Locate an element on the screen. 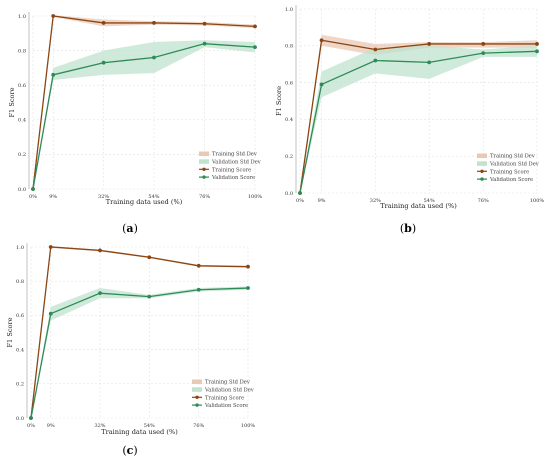 The image size is (550, 459). panel-caption: (b) is located at coordinates (408, 228).